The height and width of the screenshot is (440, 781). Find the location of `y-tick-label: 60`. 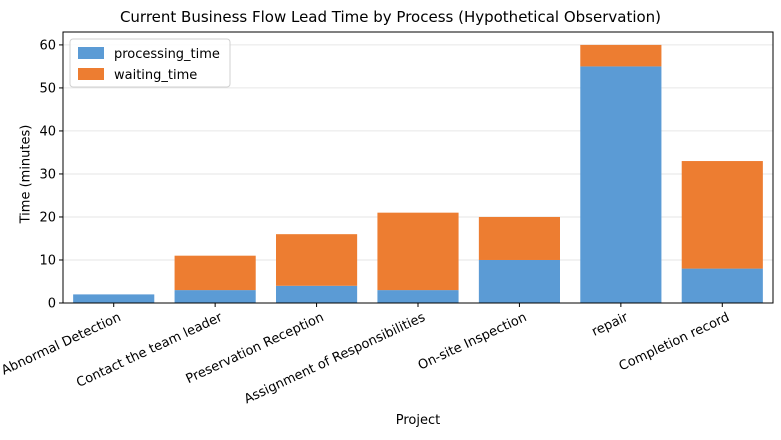

y-tick-label: 60 is located at coordinates (47, 45).